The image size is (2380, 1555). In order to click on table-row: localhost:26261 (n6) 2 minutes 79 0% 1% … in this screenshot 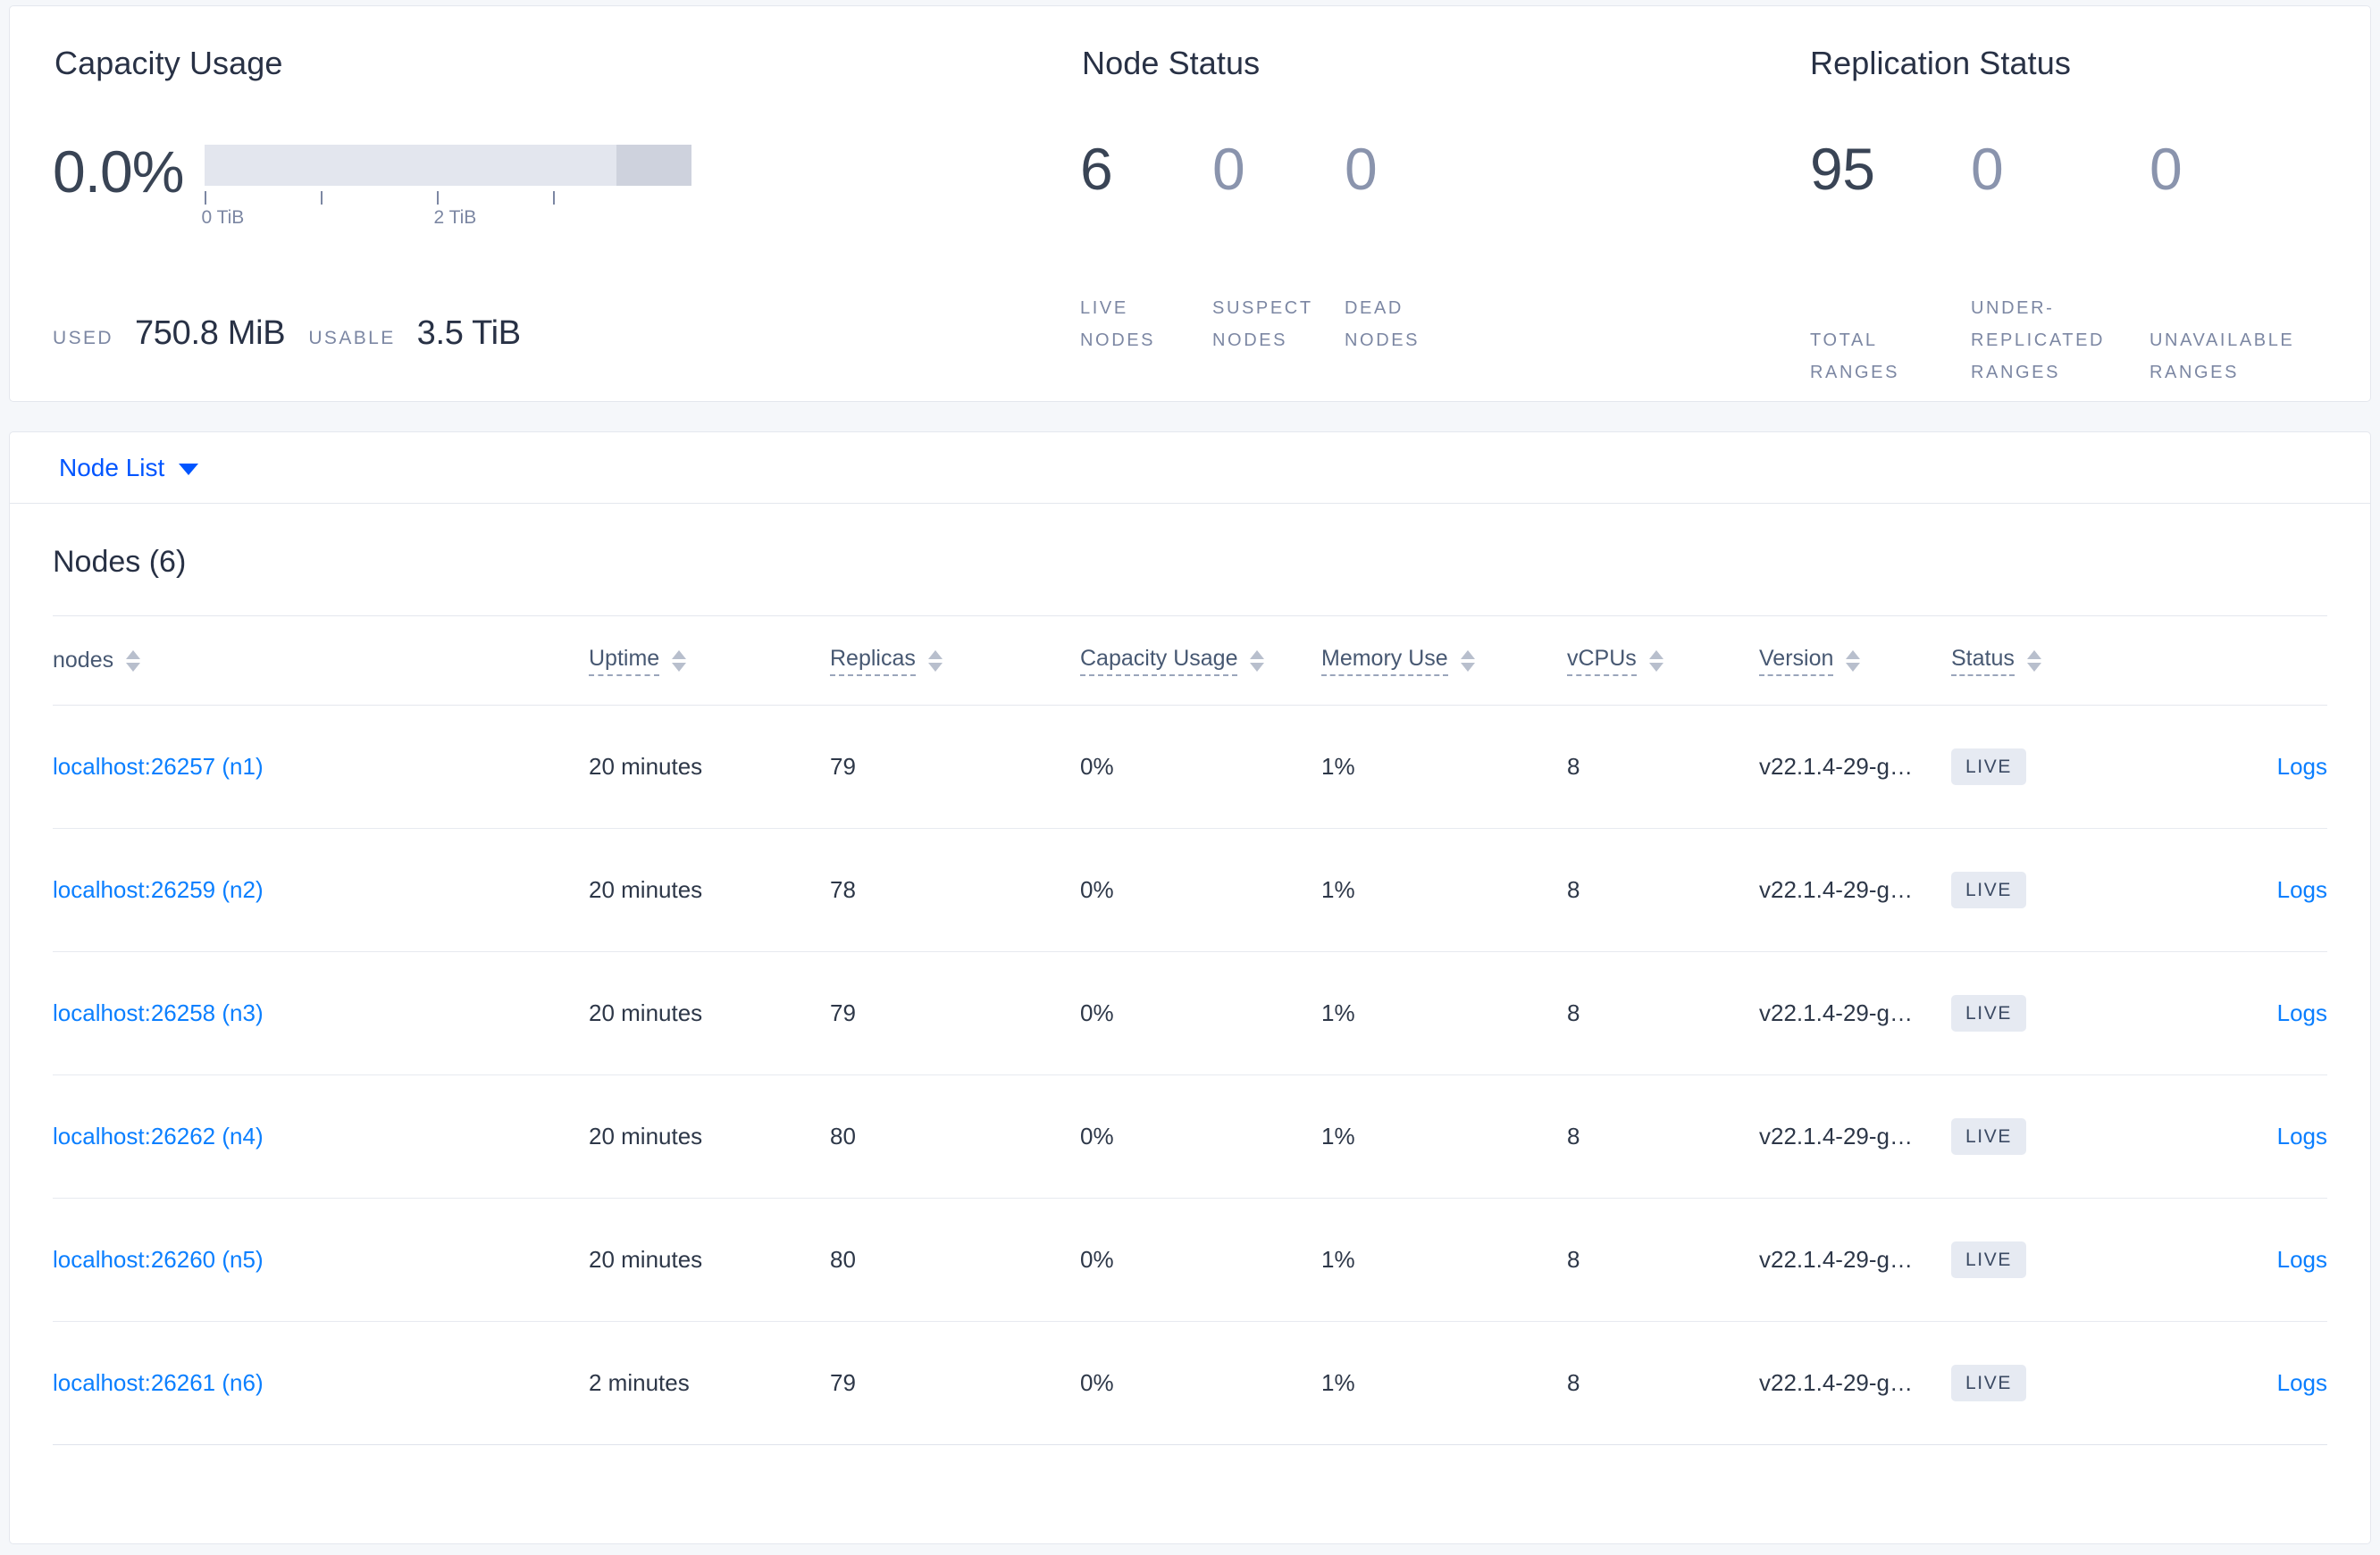, I will do `click(1190, 1383)`.